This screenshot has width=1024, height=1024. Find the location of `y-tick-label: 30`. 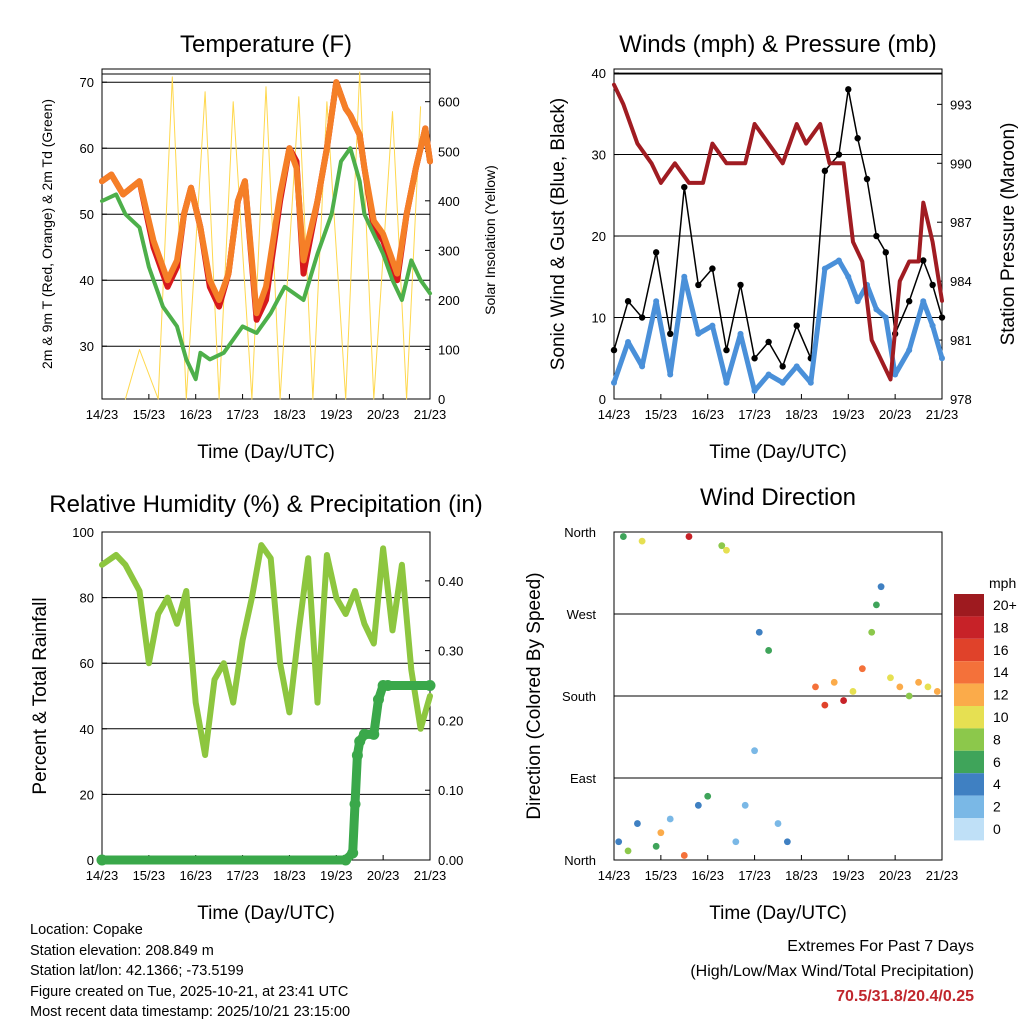

y-tick-label: 30 is located at coordinates (87, 346).